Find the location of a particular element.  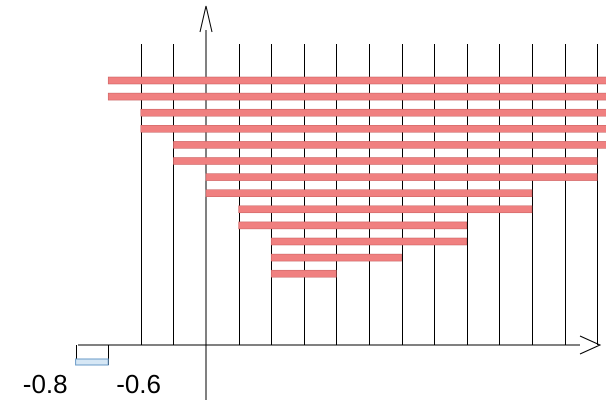

x-tick-label: -0.6 is located at coordinates (138, 384).